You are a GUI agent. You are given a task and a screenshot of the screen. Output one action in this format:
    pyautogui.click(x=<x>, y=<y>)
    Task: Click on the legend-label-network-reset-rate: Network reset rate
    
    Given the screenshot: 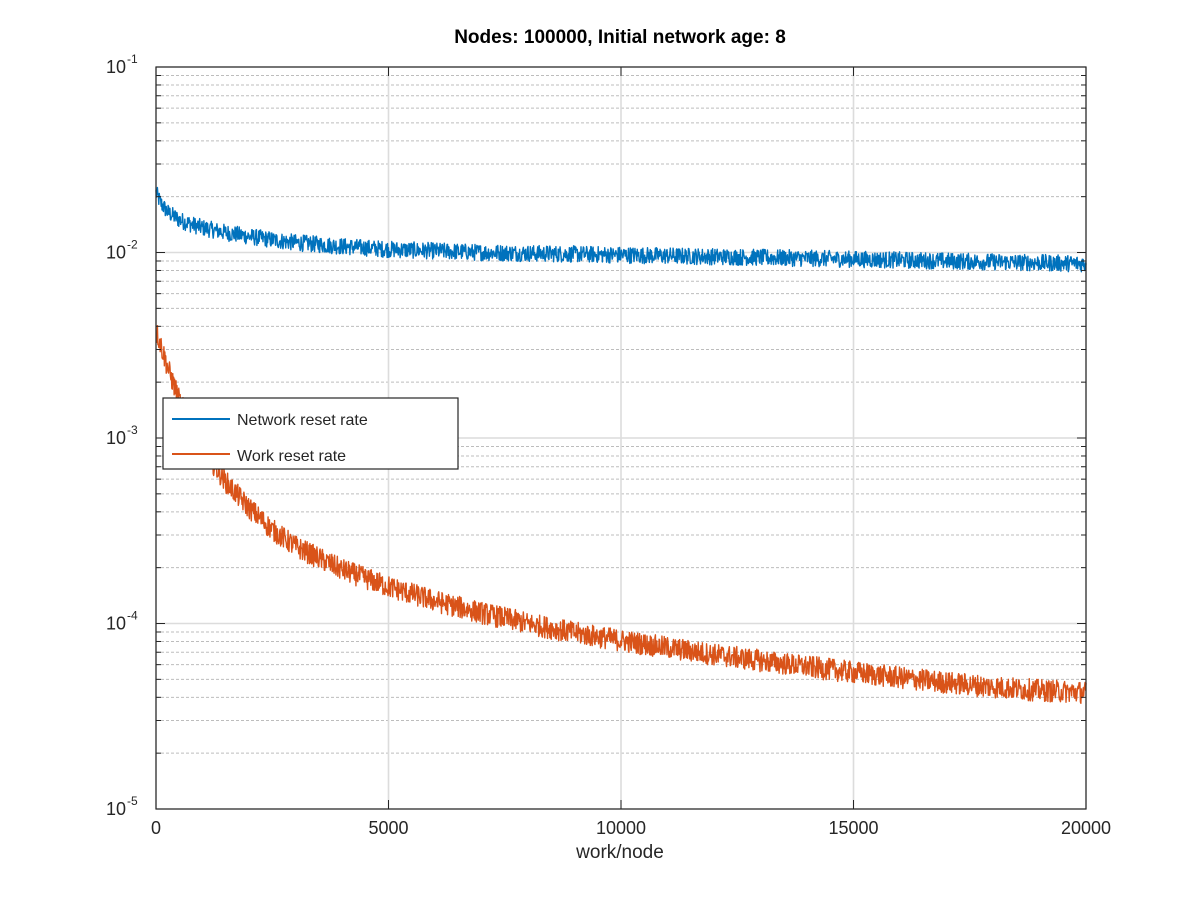 What is the action you would take?
    pyautogui.click(x=302, y=420)
    